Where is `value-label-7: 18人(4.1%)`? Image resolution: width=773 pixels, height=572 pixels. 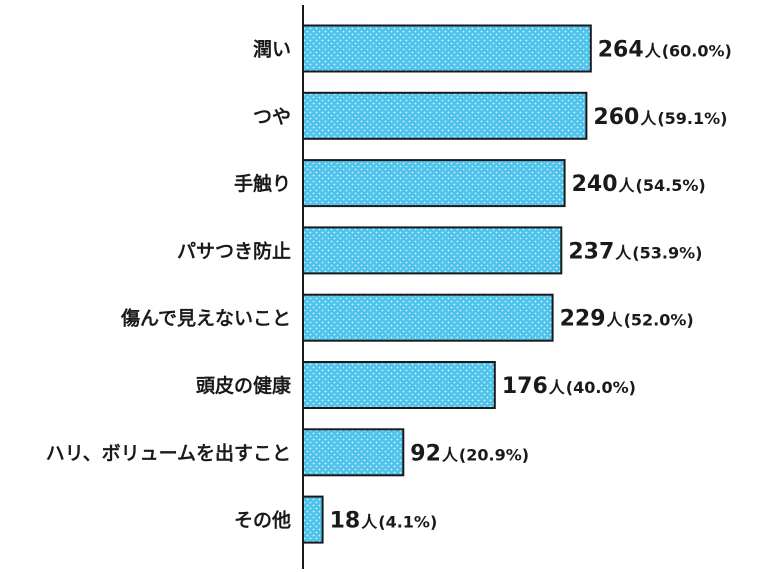 value-label-7: 18人(4.1%) is located at coordinates (384, 521).